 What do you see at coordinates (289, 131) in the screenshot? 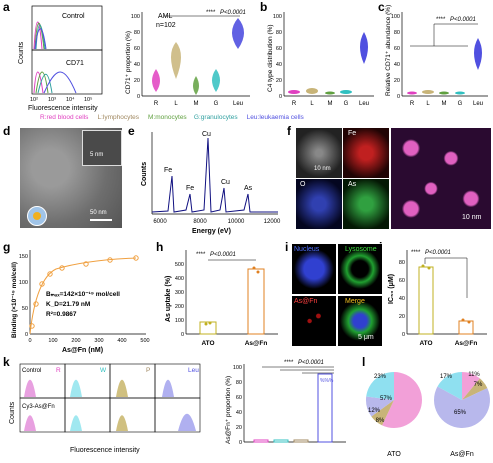
I see `panel-label-f: f` at bounding box center [289, 131].